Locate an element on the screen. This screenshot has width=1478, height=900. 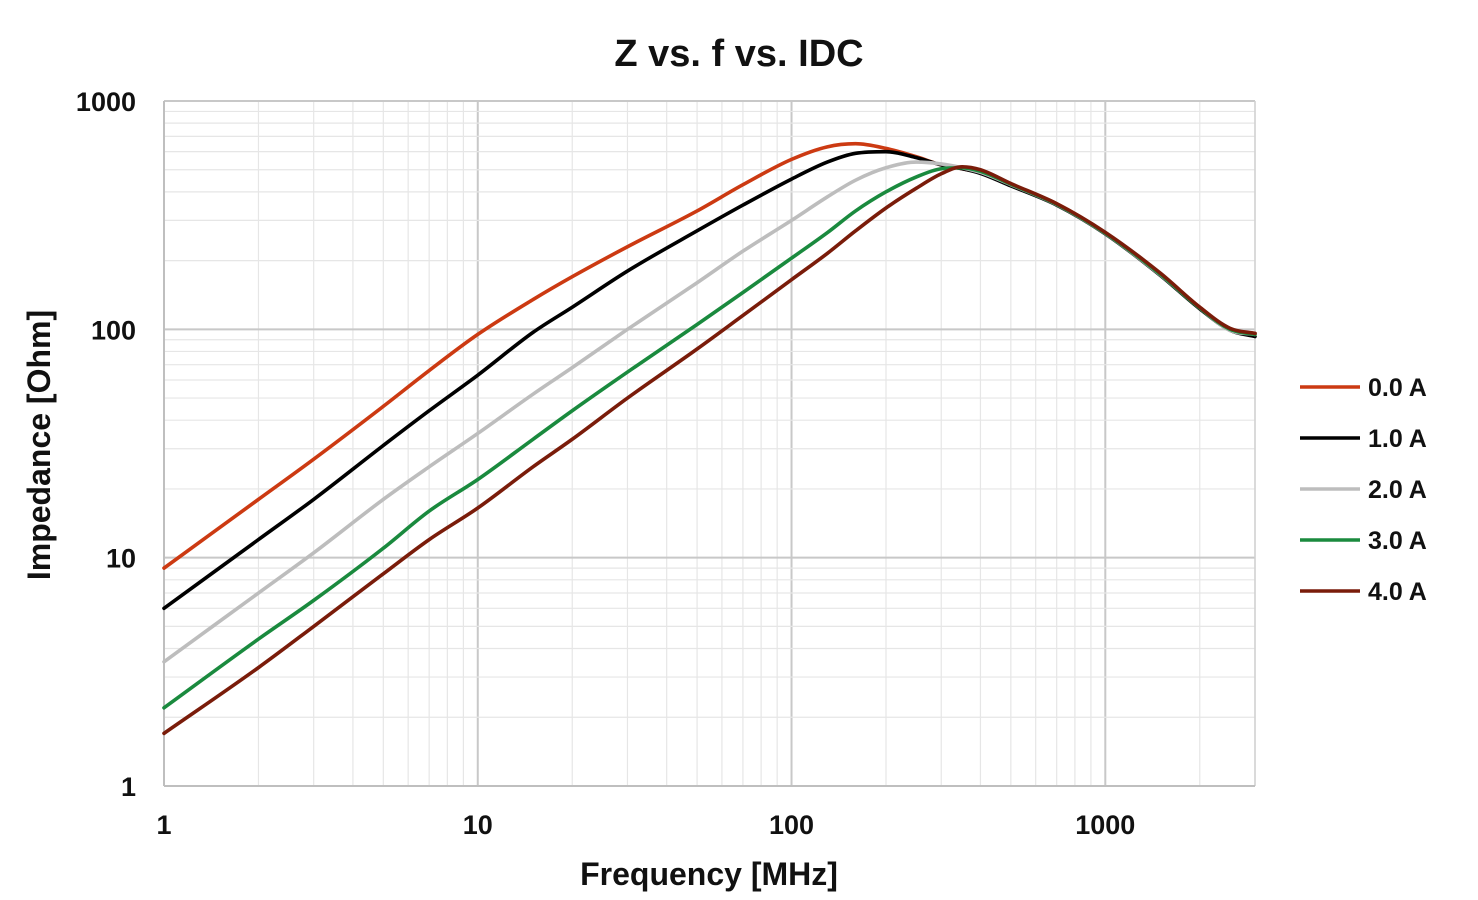
y-axis-label: Impedance [Ohm] is located at coordinates (39, 445).